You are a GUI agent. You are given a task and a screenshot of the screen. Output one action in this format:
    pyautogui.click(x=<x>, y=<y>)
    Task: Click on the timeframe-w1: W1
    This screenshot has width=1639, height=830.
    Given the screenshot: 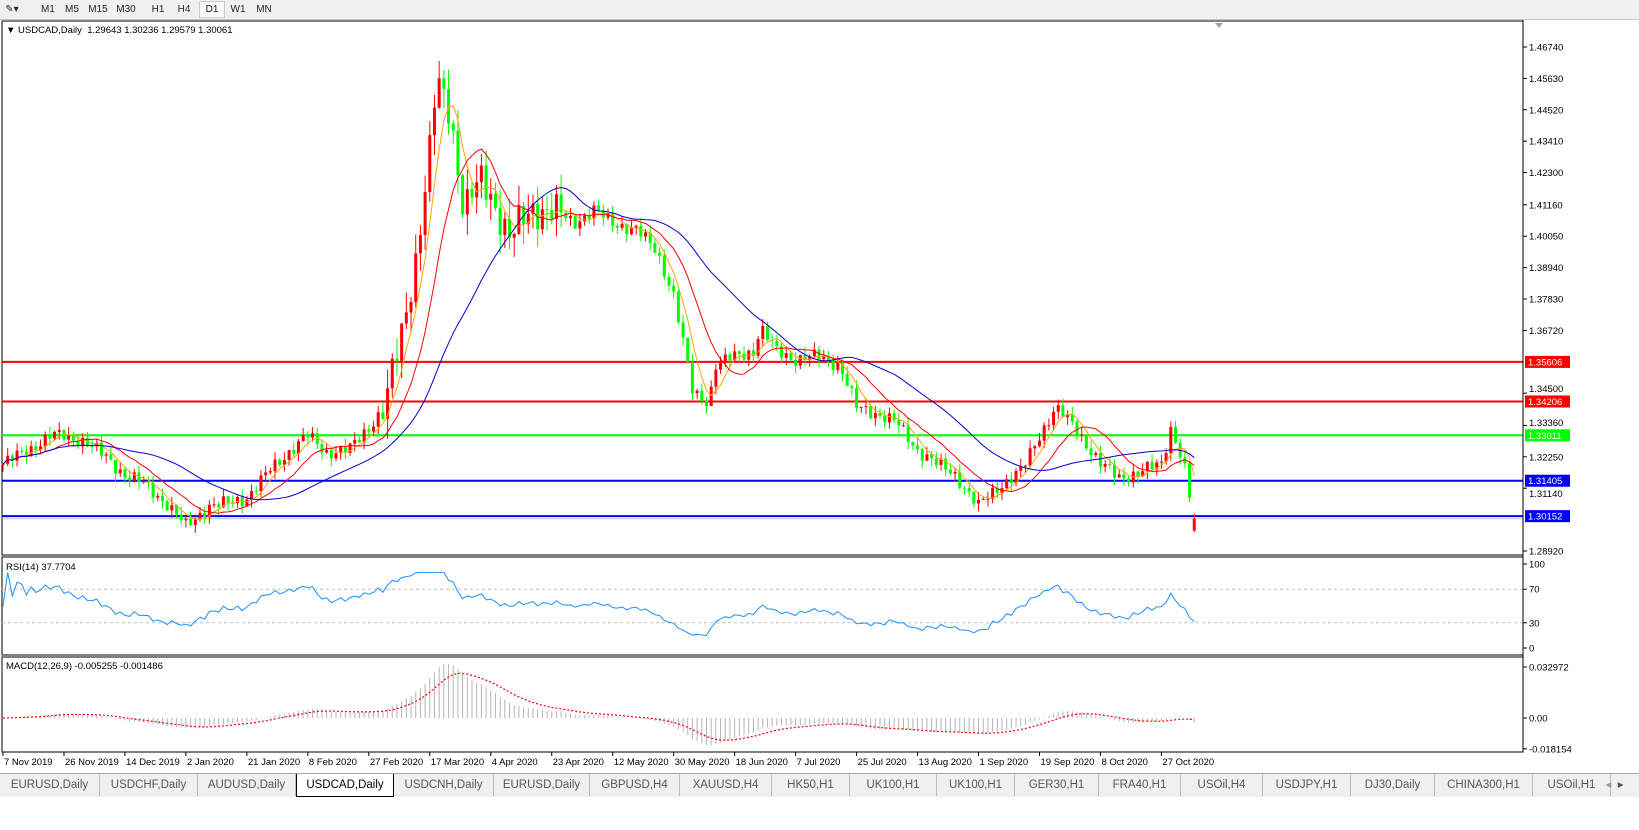 What is the action you would take?
    pyautogui.click(x=238, y=9)
    